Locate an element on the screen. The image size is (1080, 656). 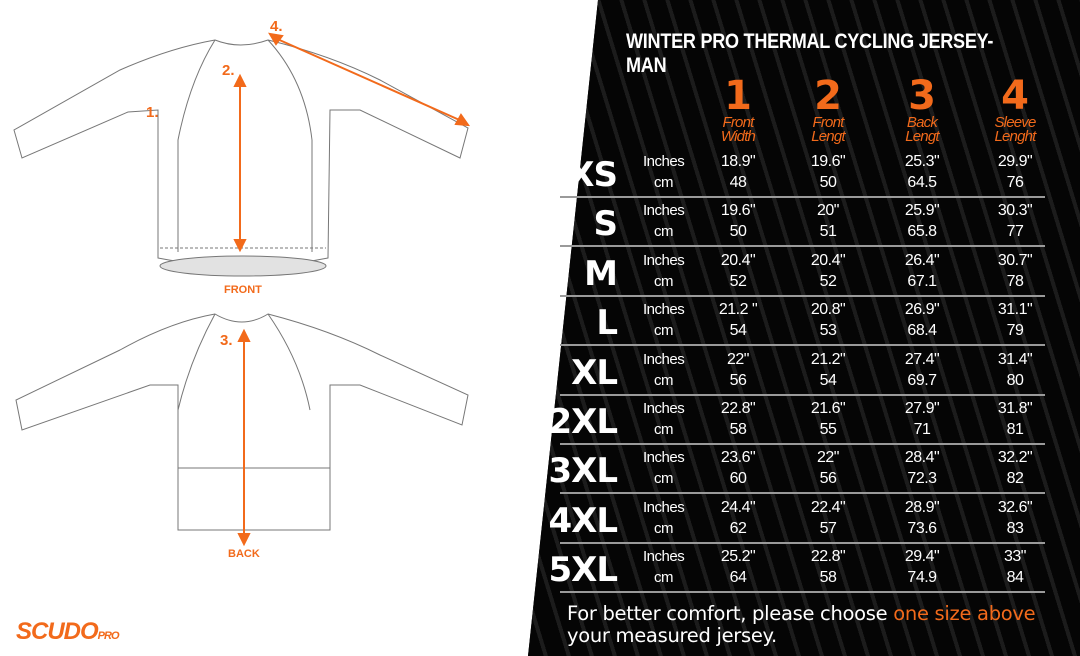
value-cm: 84 is located at coordinates (1015, 578).